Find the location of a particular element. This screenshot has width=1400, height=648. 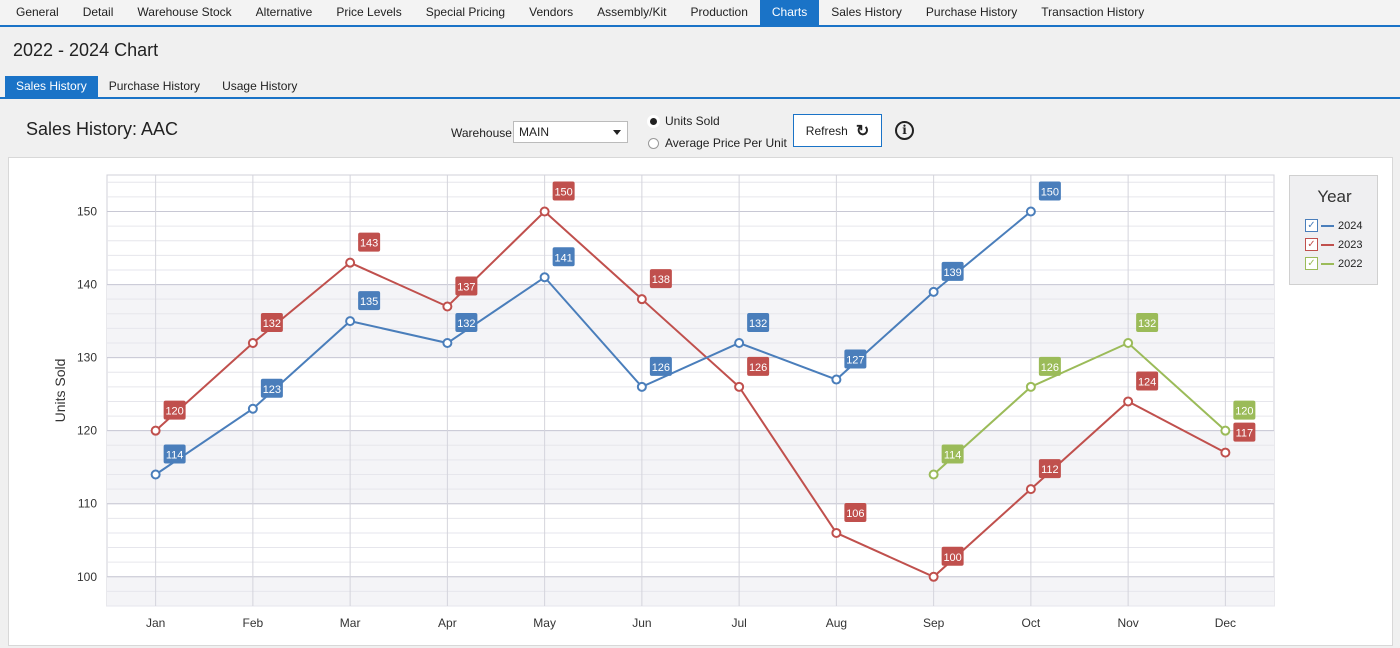

y-tick-label: 130 is located at coordinates (87, 358).